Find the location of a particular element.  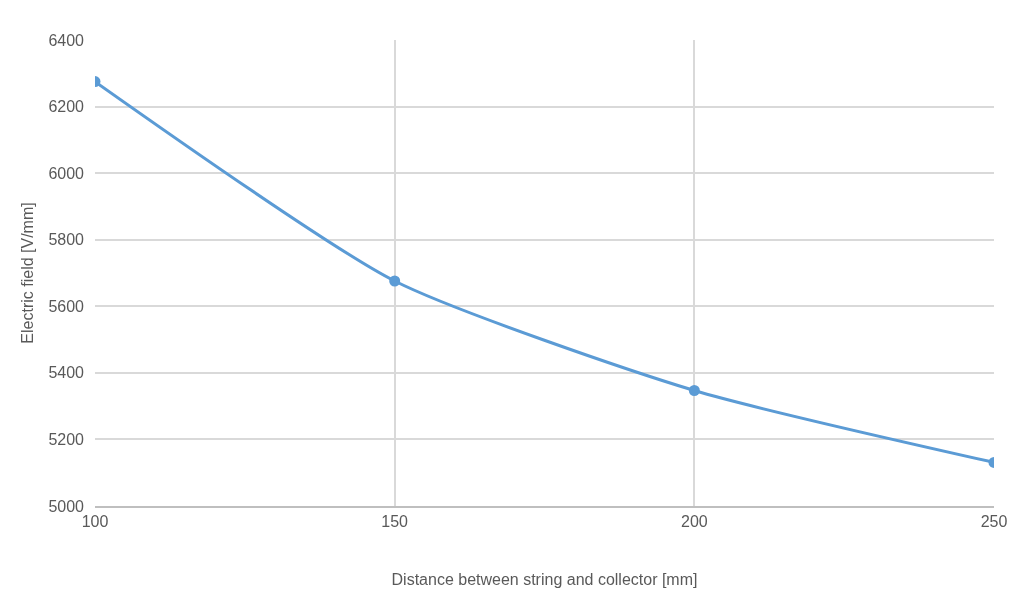

x-tick-label: 150 is located at coordinates (395, 521).